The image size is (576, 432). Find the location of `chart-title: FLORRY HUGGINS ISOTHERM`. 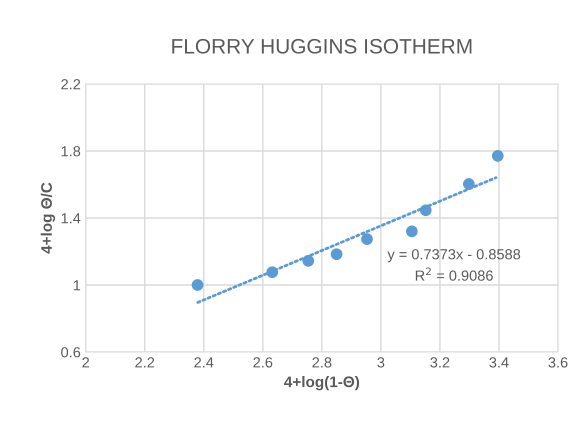

chart-title: FLORRY HUGGINS ISOTHERM is located at coordinates (322, 46).